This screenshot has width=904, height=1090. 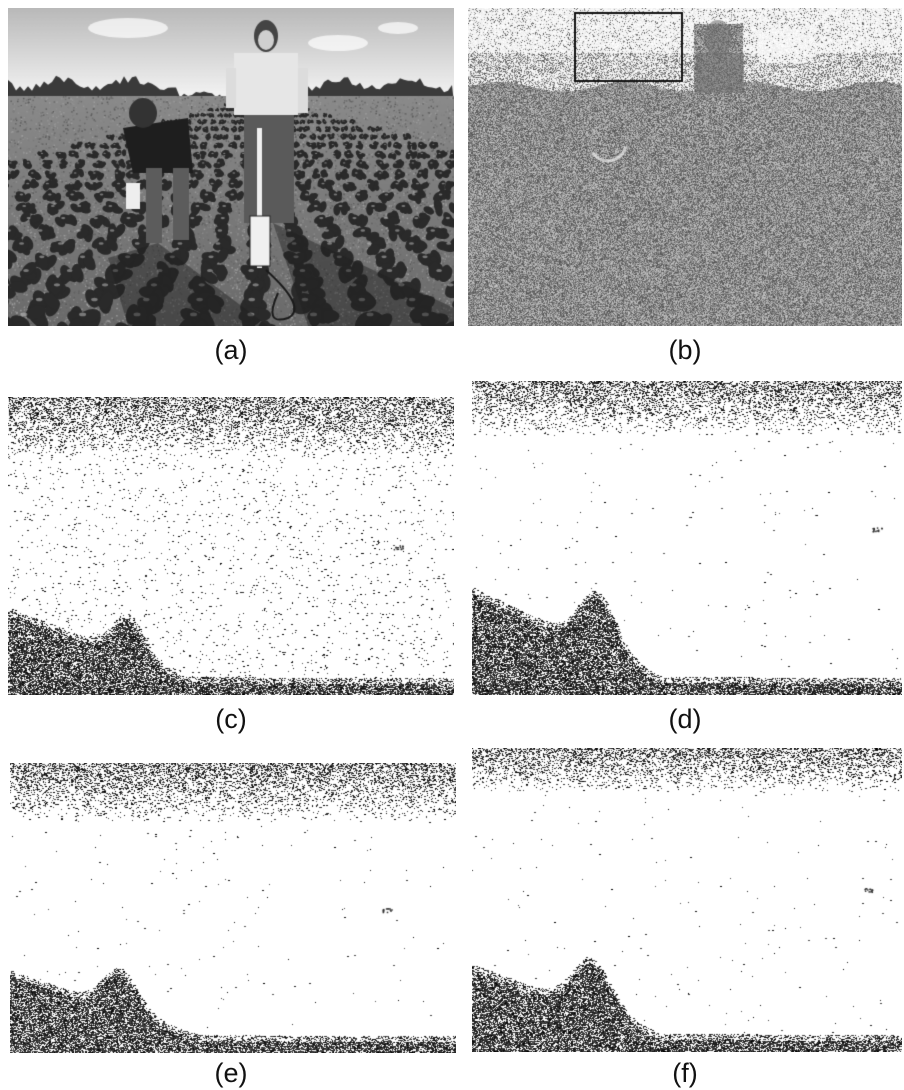 What do you see at coordinates (231, 719) in the screenshot?
I see `caption-c: (c)` at bounding box center [231, 719].